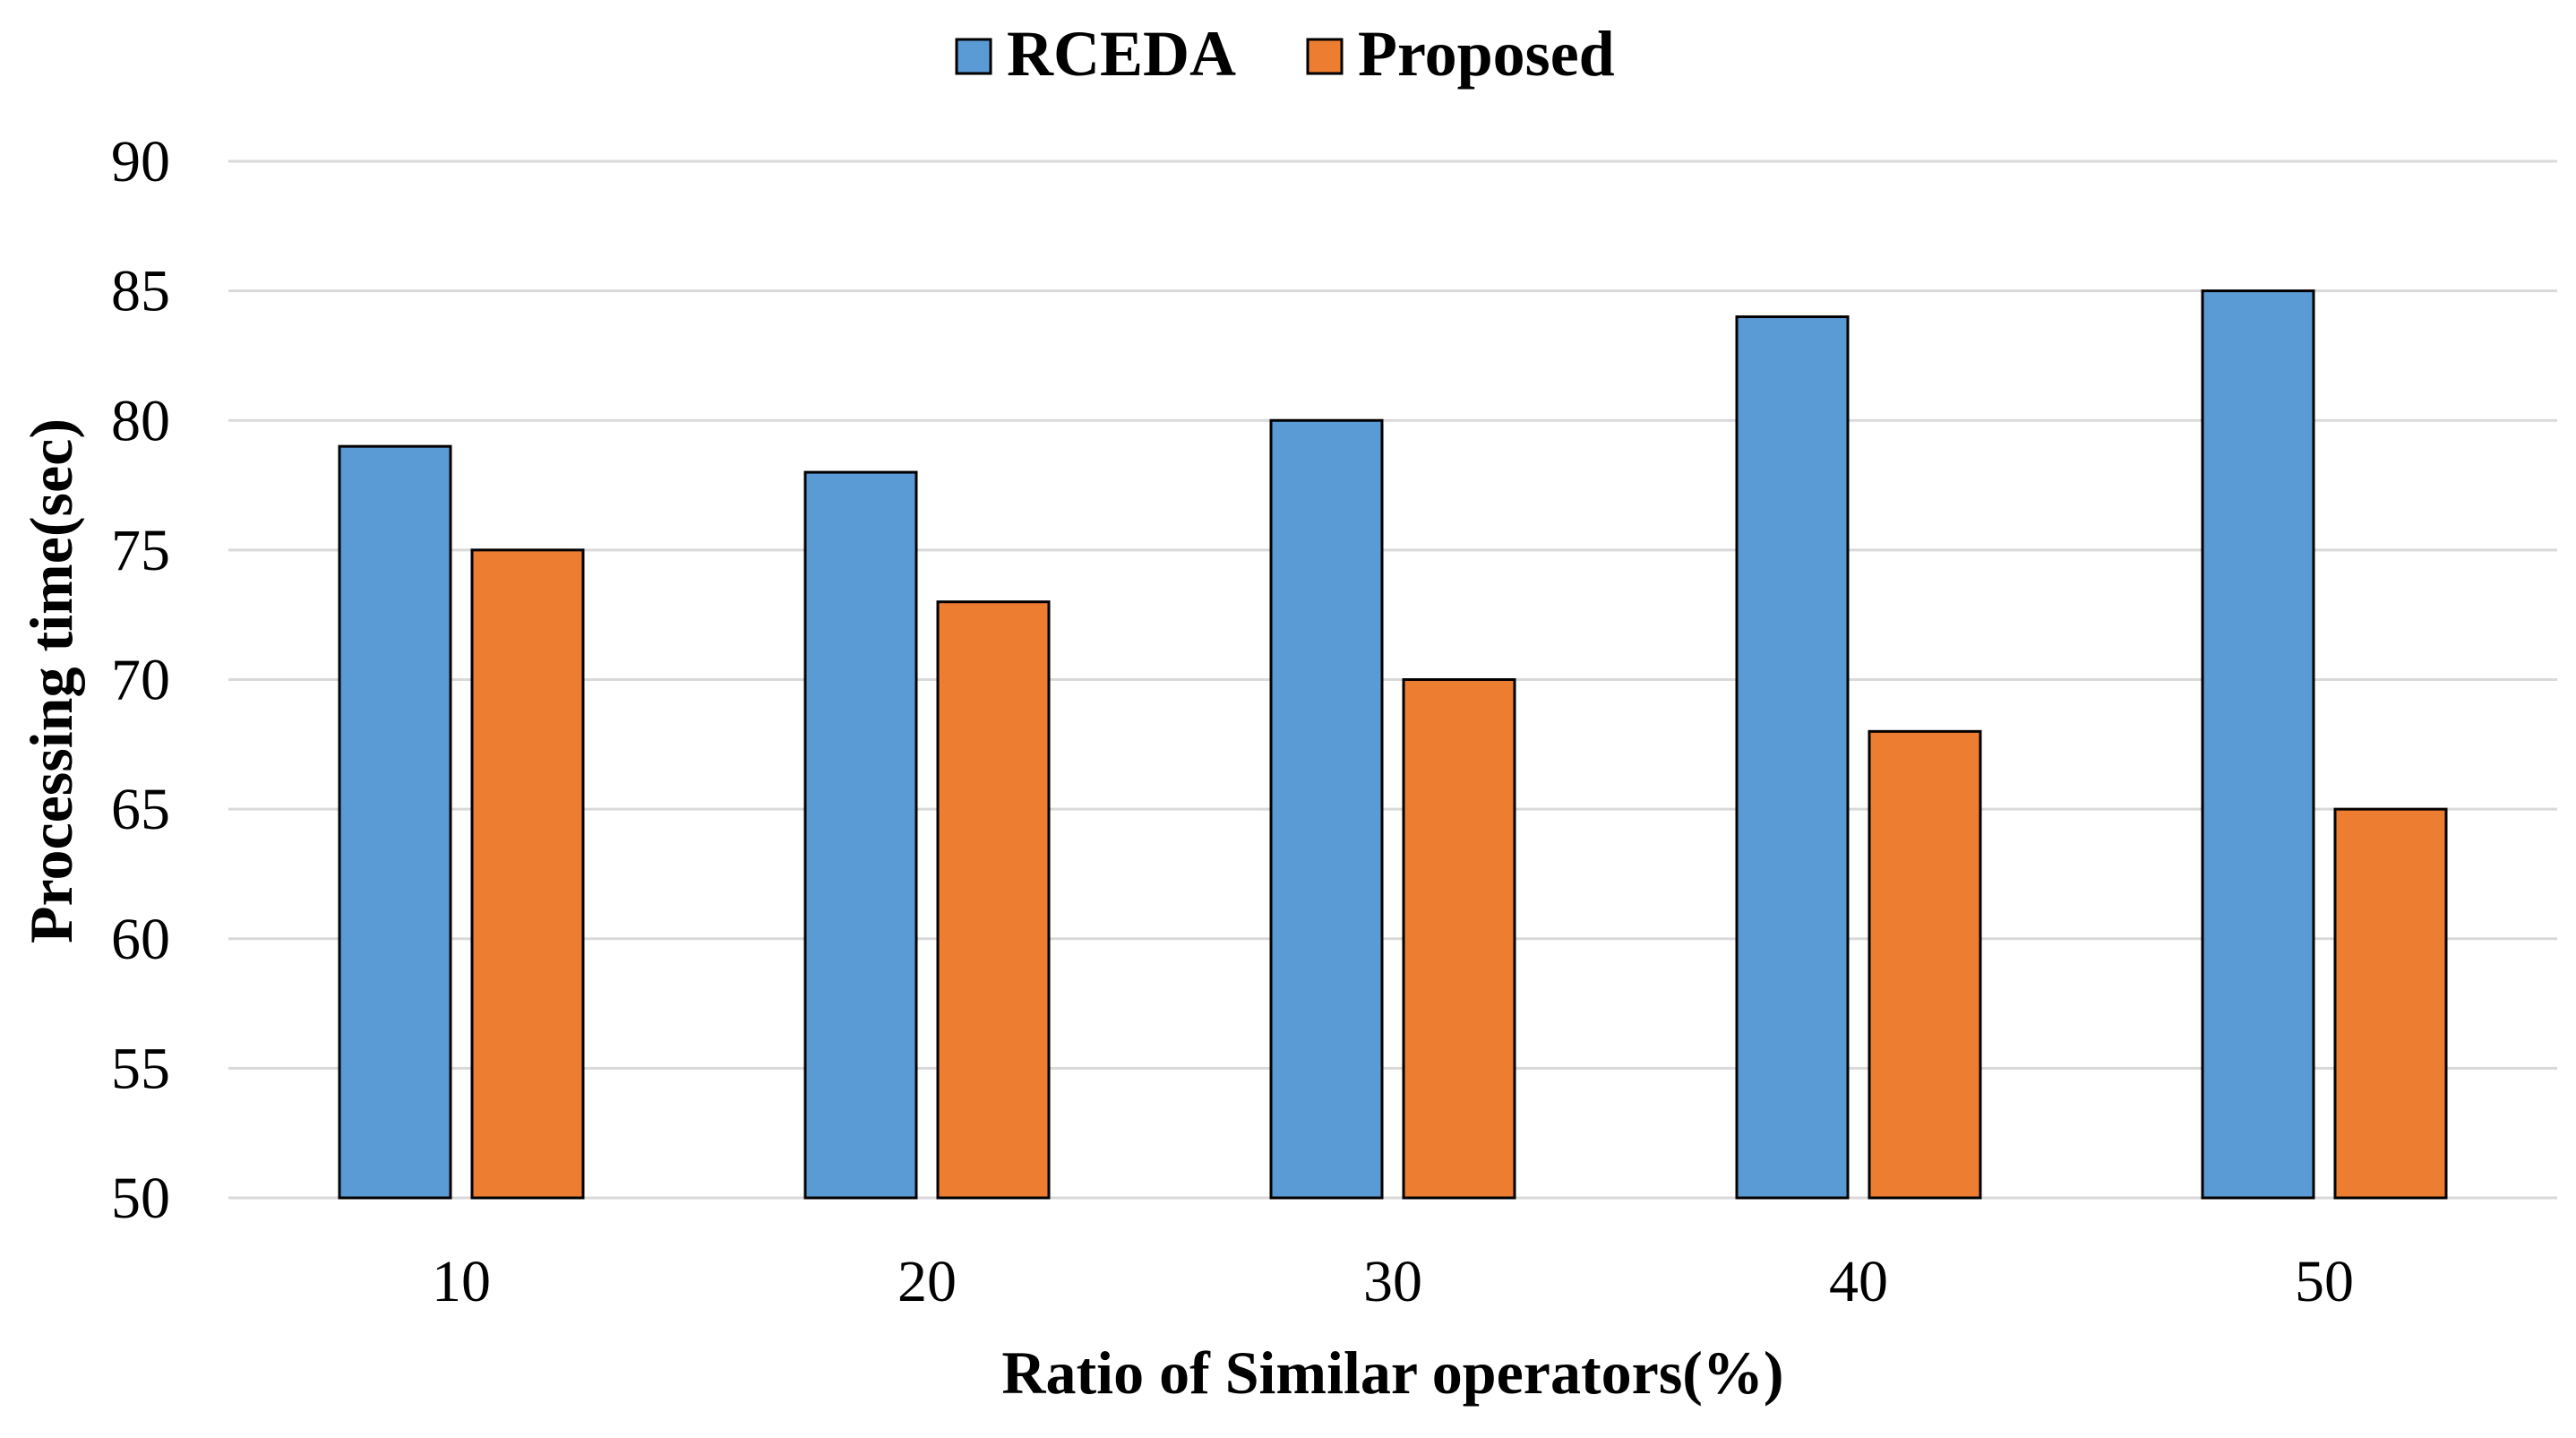 This screenshot has height=1438, width=2576. Describe the element at coordinates (2324, 1281) in the screenshot. I see `x-tick-label: 50` at that location.